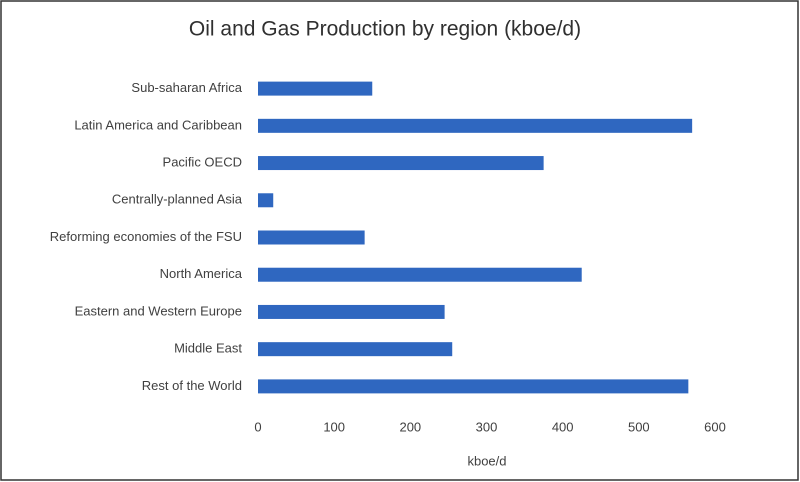 The image size is (800, 482). Describe the element at coordinates (192, 385) in the screenshot. I see `y-tick-label: Rest of the World` at that location.